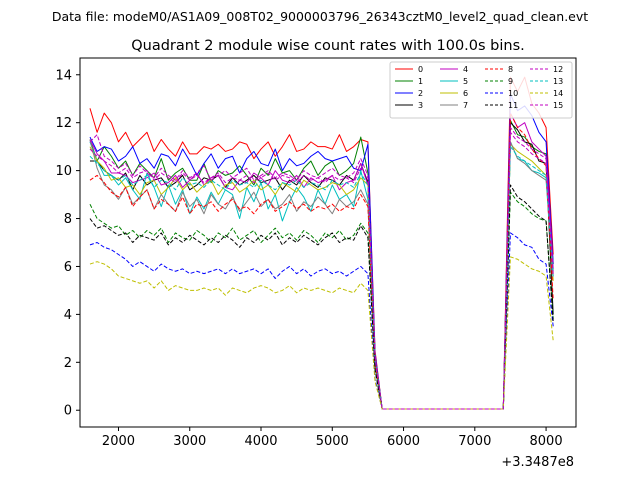 The height and width of the screenshot is (480, 640). What do you see at coordinates (63, 75) in the screenshot?
I see `y-tick-label: 14` at bounding box center [63, 75].